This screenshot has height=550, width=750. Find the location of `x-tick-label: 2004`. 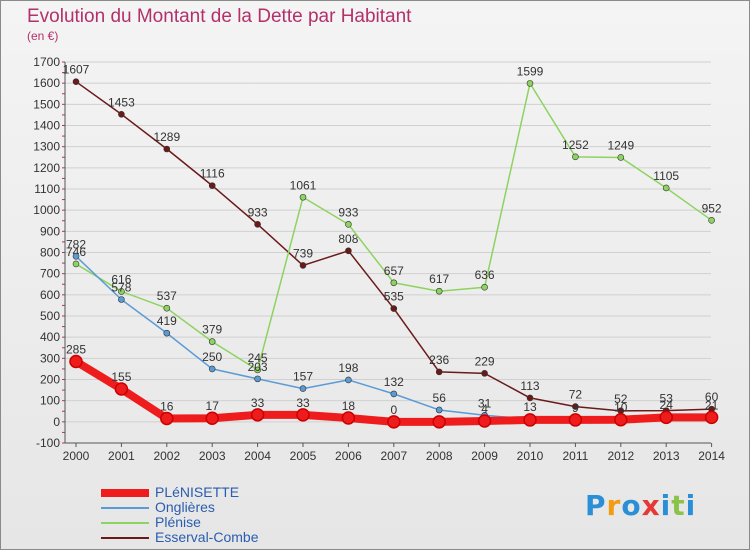

x-tick-label: 2004 is located at coordinates (257, 456).